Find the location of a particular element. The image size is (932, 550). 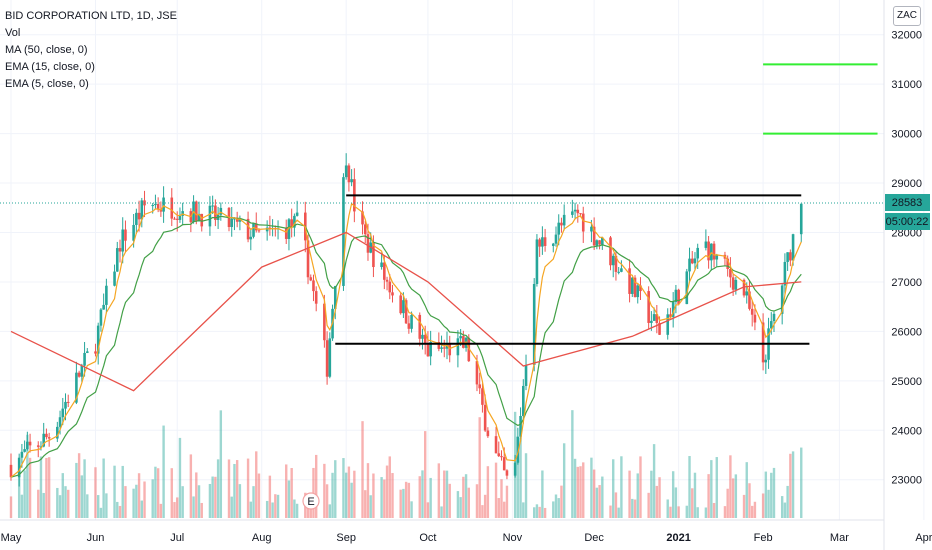

time-axis: May Jun Jul Aug Sep Oct Nov Dec 2021 Feb Mar Apr is located at coordinates (466, 531).